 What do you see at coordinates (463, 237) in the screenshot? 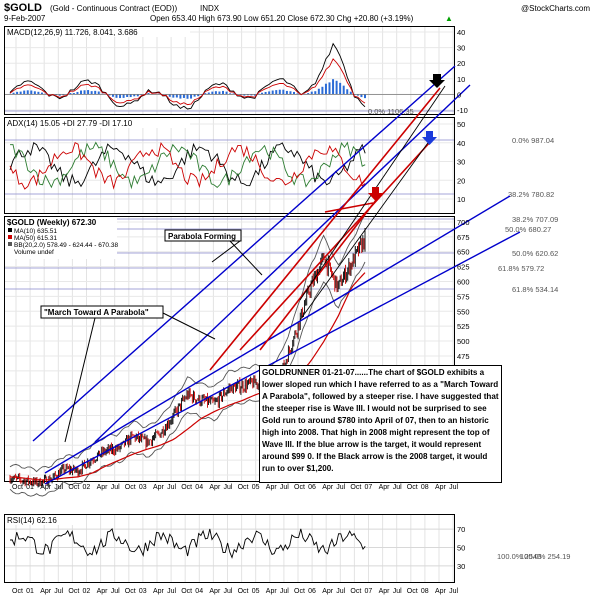
I see `price-tick-label: 675` at bounding box center [463, 237].